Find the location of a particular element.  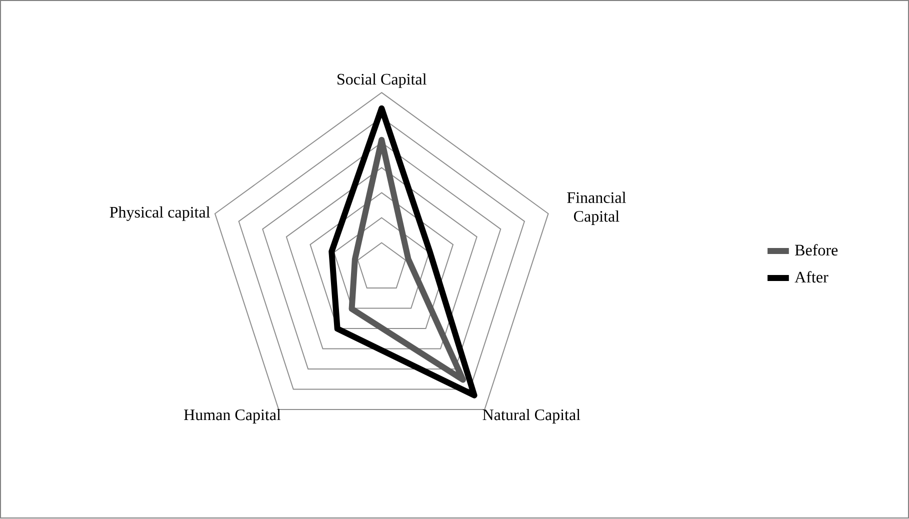

spoke-label: Social Capital is located at coordinates (382, 81).